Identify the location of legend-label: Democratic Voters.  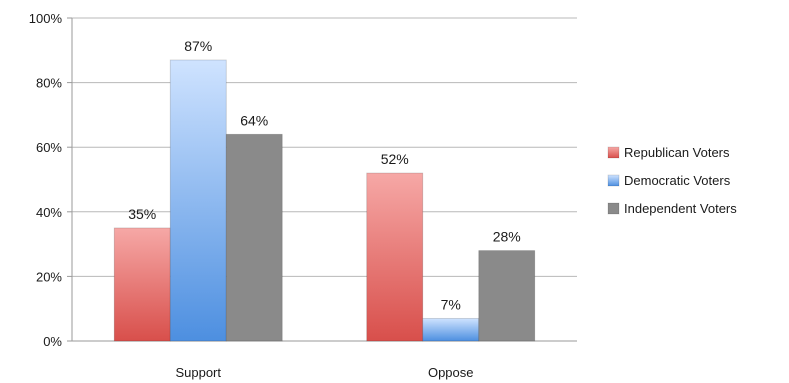
(677, 180).